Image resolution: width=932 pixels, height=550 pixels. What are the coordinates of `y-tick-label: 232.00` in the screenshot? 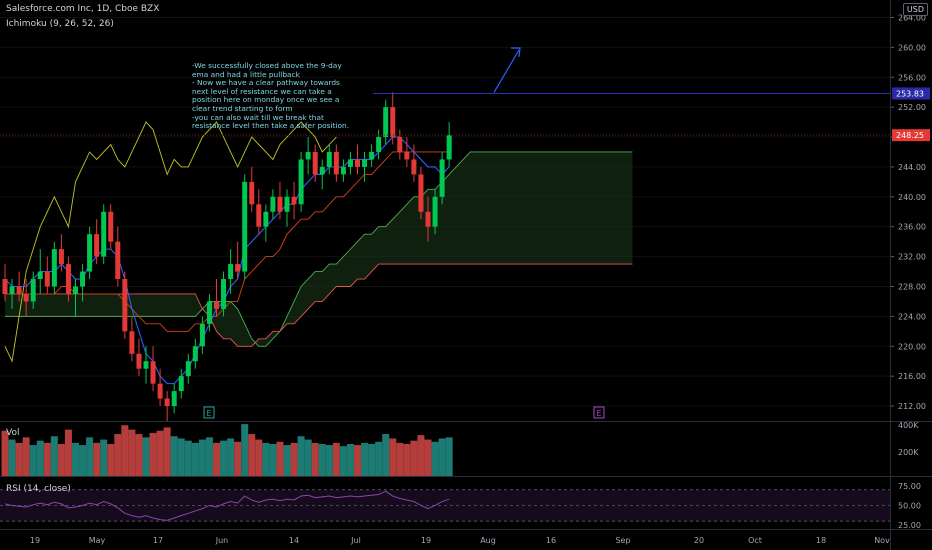 It's located at (912, 257).